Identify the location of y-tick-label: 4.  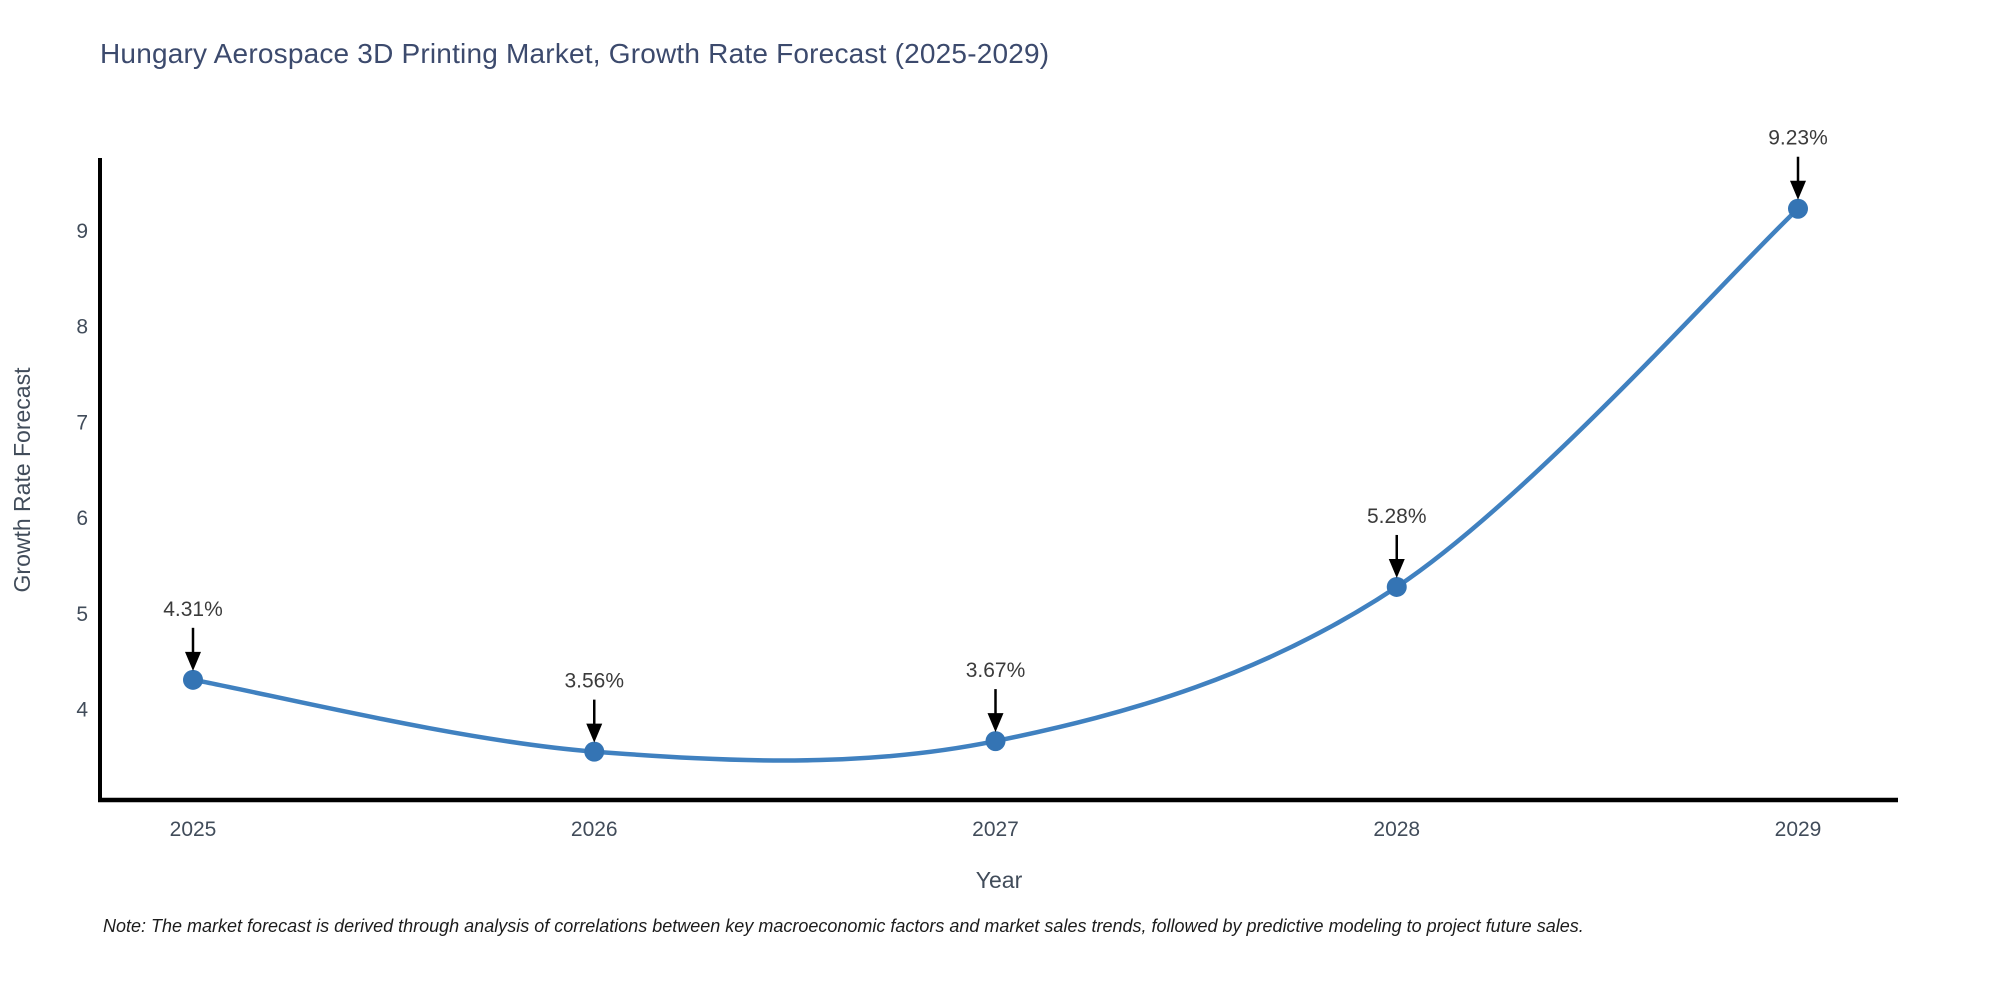
(82, 710).